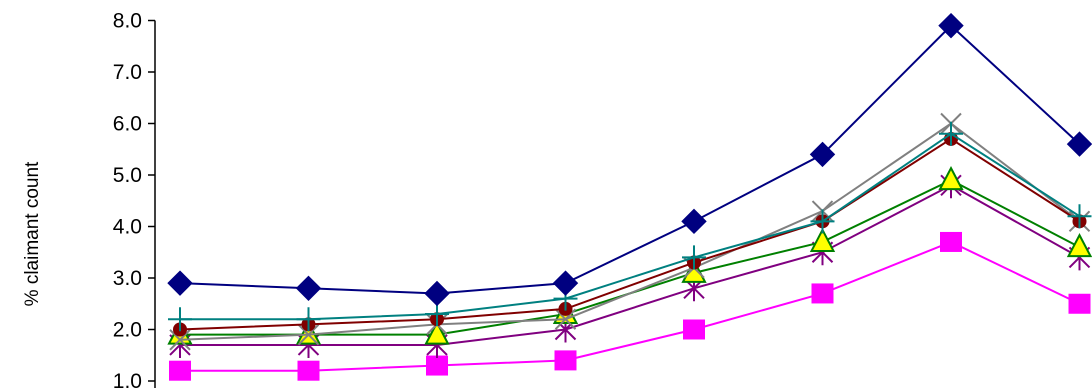 Image resolution: width=1092 pixels, height=388 pixels. What do you see at coordinates (127, 124) in the screenshot?
I see `y-tick-label: 6.0` at bounding box center [127, 124].